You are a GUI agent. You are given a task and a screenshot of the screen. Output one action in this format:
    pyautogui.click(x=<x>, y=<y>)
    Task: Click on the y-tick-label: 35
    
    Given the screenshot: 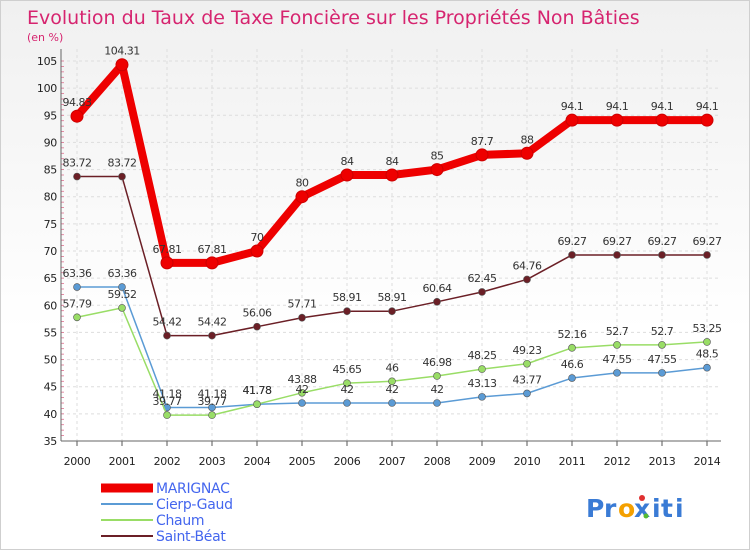 What is the action you would take?
    pyautogui.click(x=51, y=441)
    